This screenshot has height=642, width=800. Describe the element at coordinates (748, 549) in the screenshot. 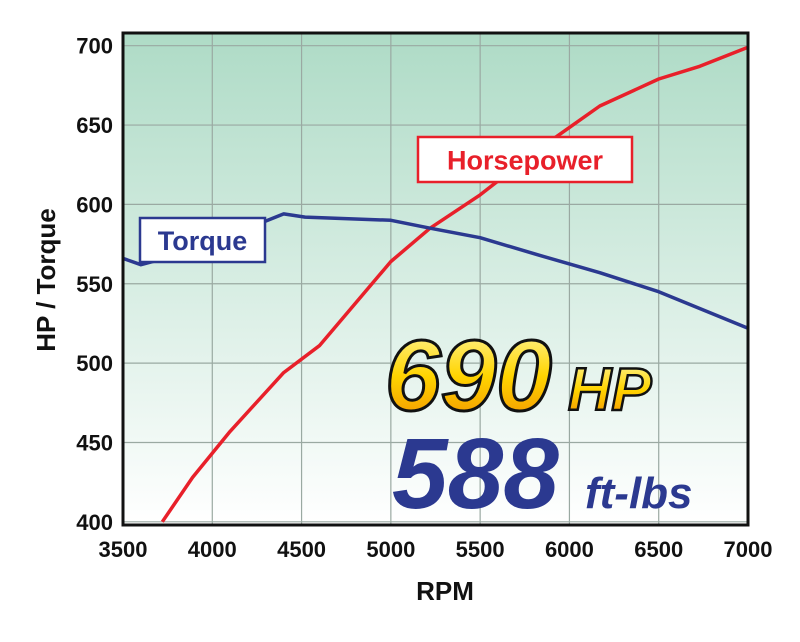

I see `x-tick-label: 7000` at that location.